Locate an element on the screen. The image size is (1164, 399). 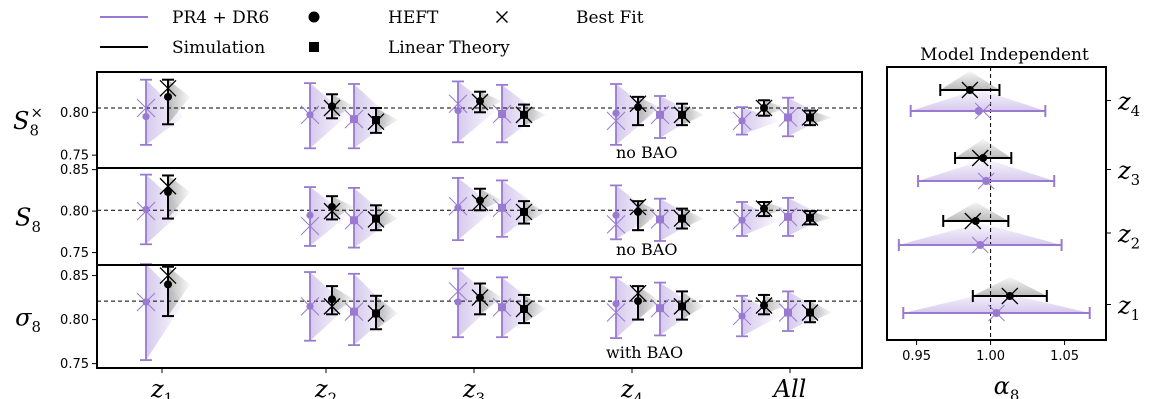
y-tick-label-z1-sub: 1 is located at coordinates (1135, 315).